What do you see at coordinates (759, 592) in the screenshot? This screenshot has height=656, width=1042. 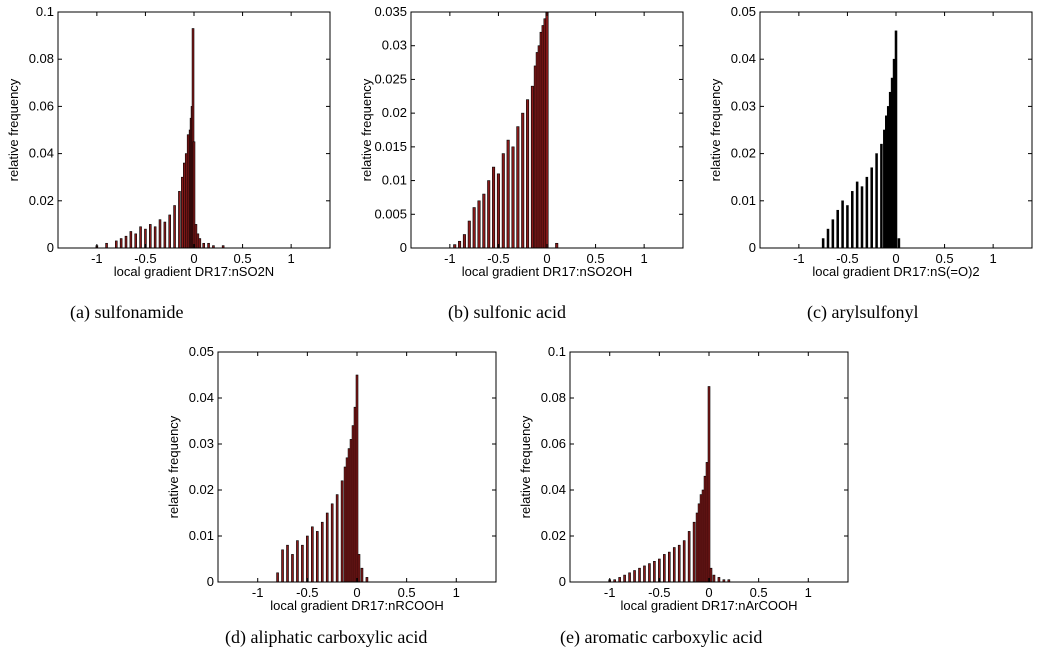 I see `chart-e-xtick-label: 0.5` at bounding box center [759, 592].